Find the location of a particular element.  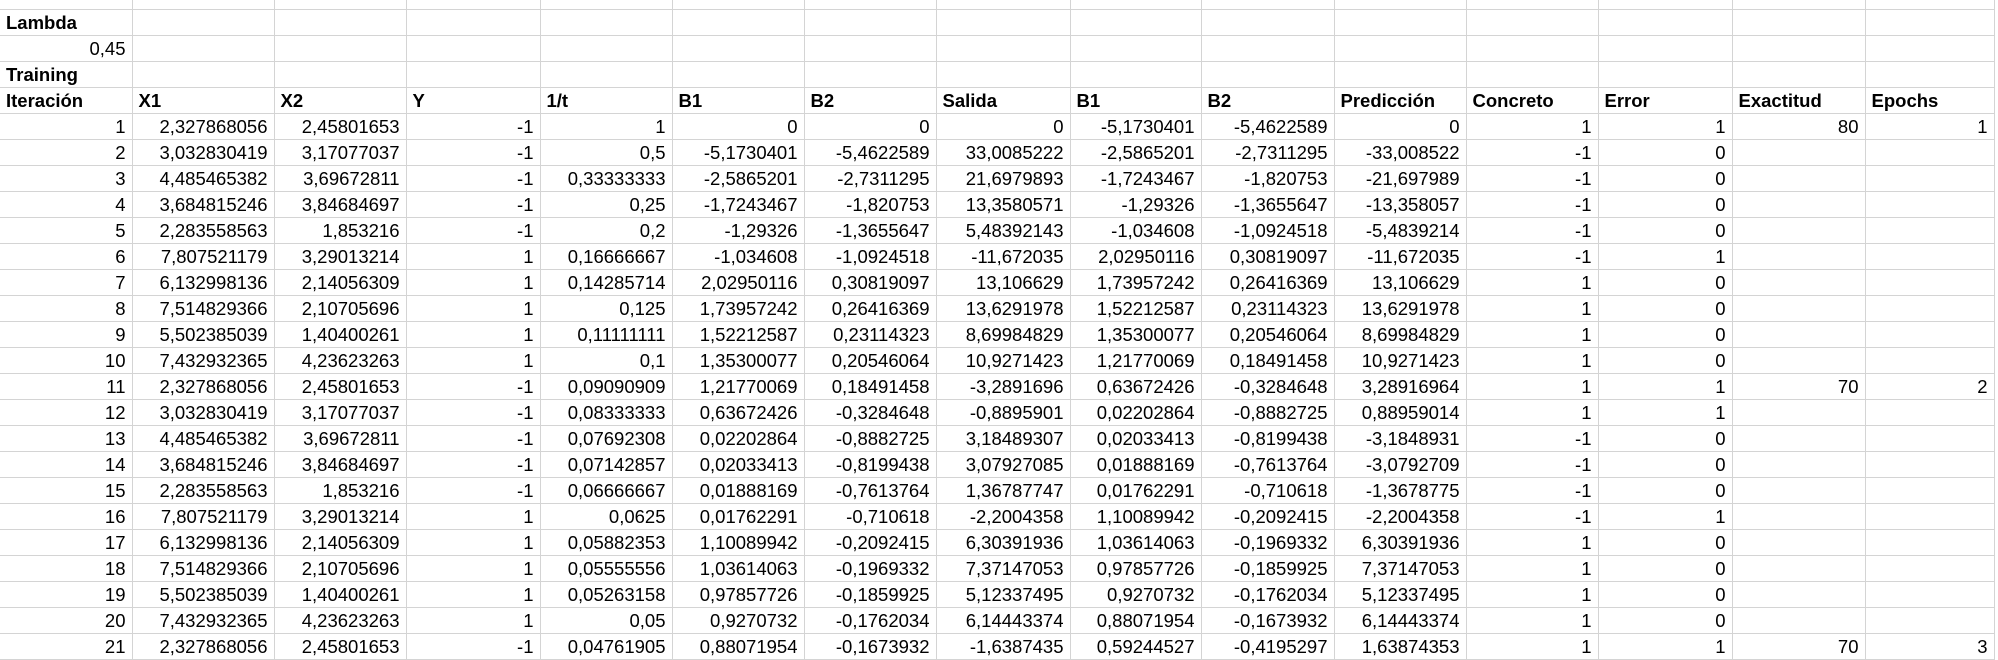

table-cell: 1,40400261 is located at coordinates (340, 334).